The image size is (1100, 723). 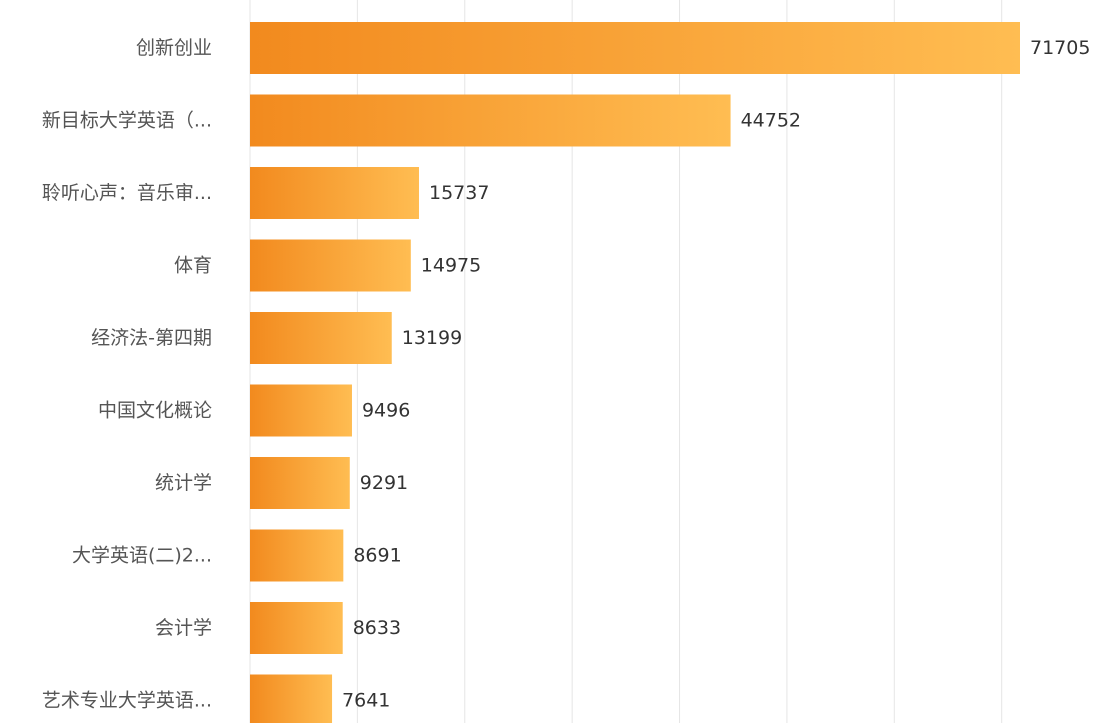 I want to click on value-label: 8633, so click(x=377, y=628).